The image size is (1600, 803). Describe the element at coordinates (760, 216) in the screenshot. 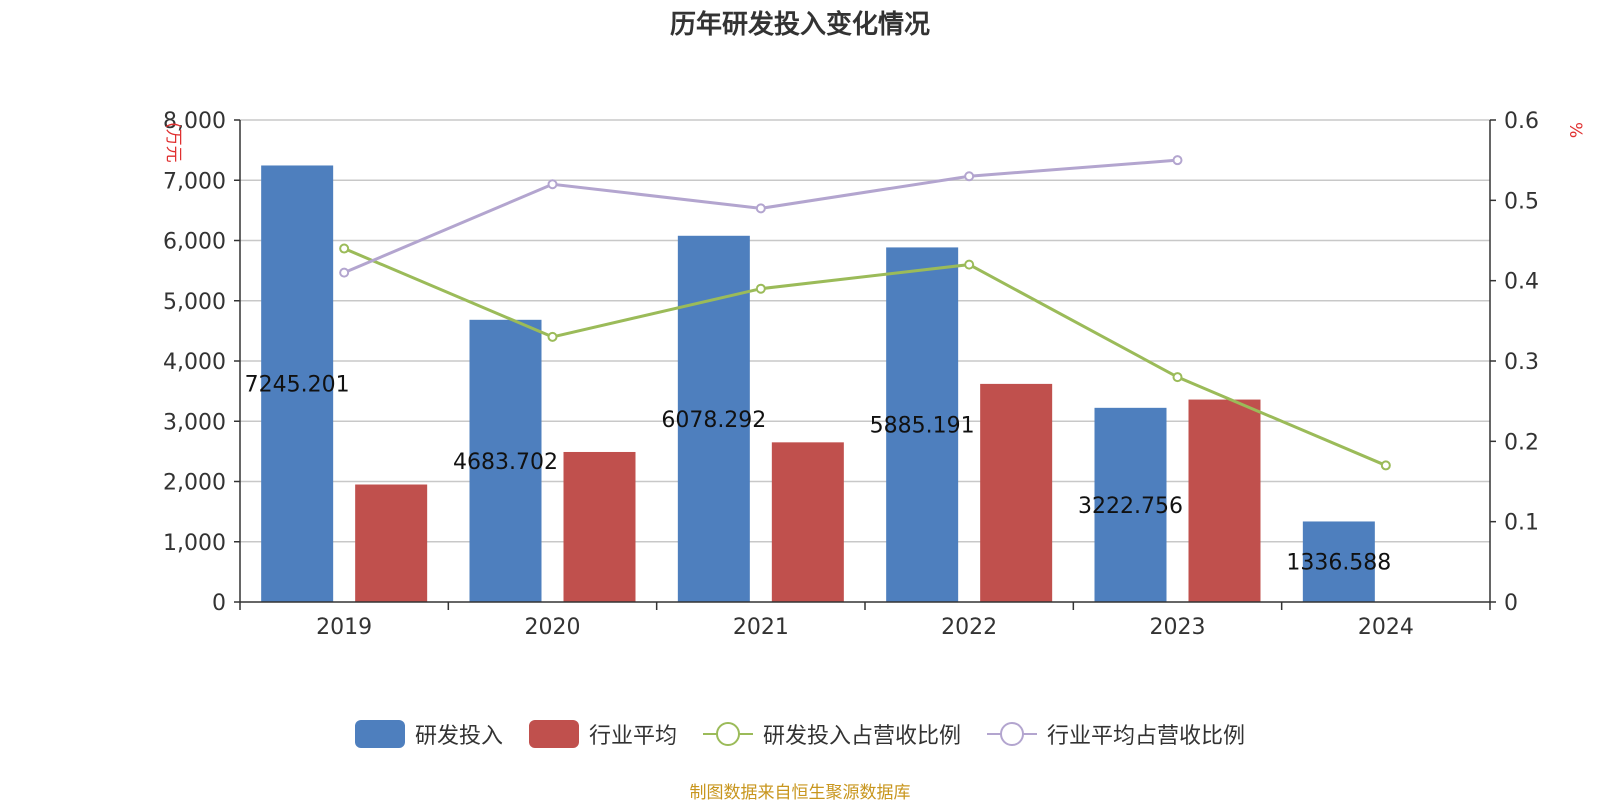

I see `line-series-industry-ratio` at that location.